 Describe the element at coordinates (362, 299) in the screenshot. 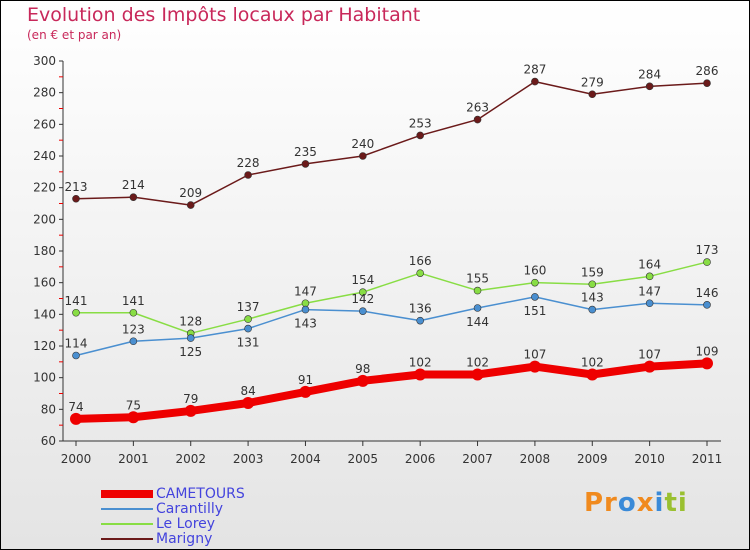

I see `data-label: 142` at that location.